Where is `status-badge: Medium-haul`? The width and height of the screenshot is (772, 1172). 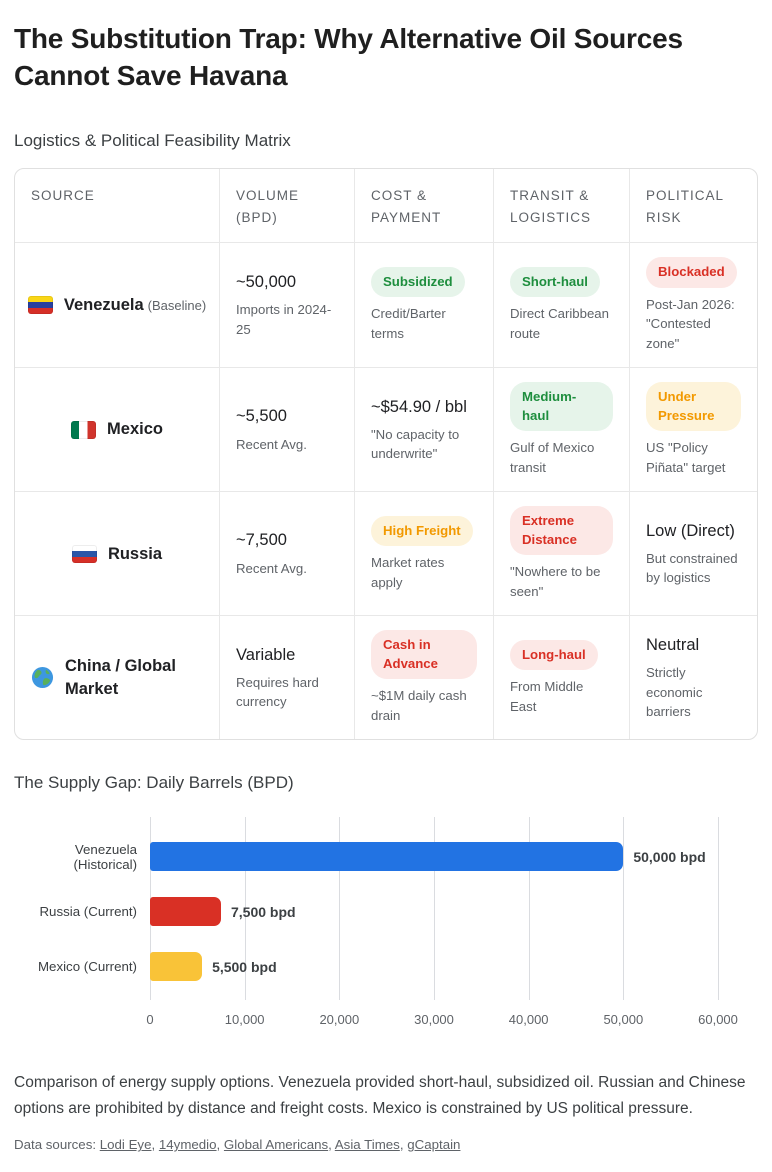 status-badge: Medium-haul is located at coordinates (561, 407).